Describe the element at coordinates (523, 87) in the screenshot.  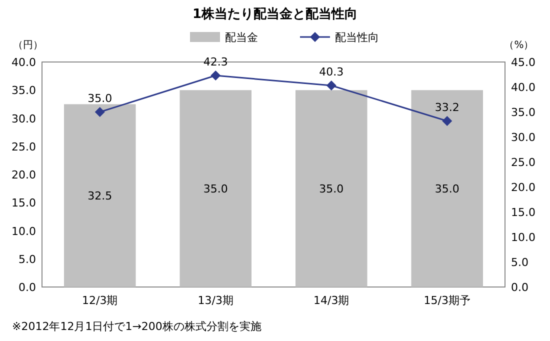
I see `y2-tick-label: 40.0` at that location.